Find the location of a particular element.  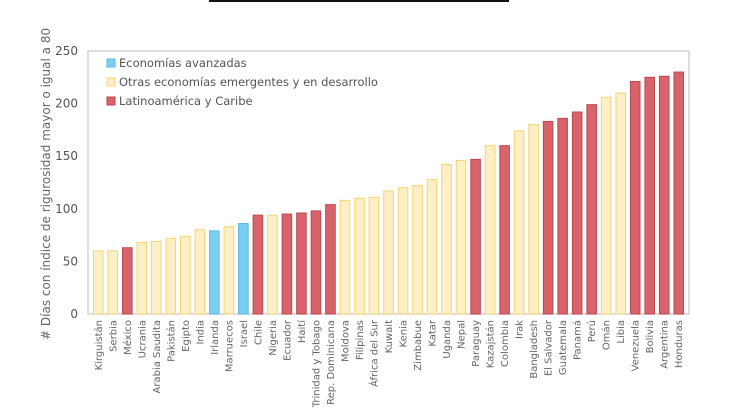

bar-india is located at coordinates (200, 272).